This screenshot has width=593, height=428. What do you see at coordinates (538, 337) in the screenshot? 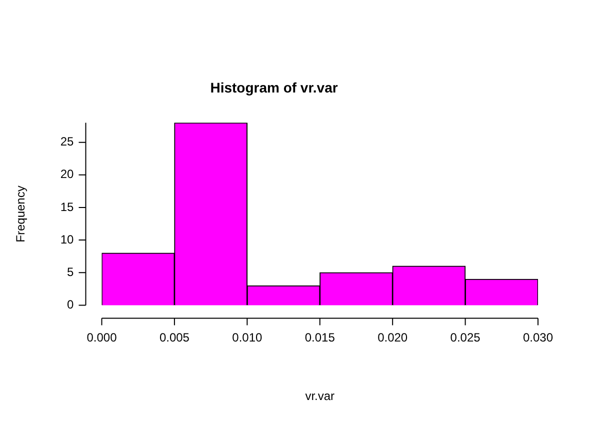
I see `x-tick-label: 0.030` at bounding box center [538, 337].